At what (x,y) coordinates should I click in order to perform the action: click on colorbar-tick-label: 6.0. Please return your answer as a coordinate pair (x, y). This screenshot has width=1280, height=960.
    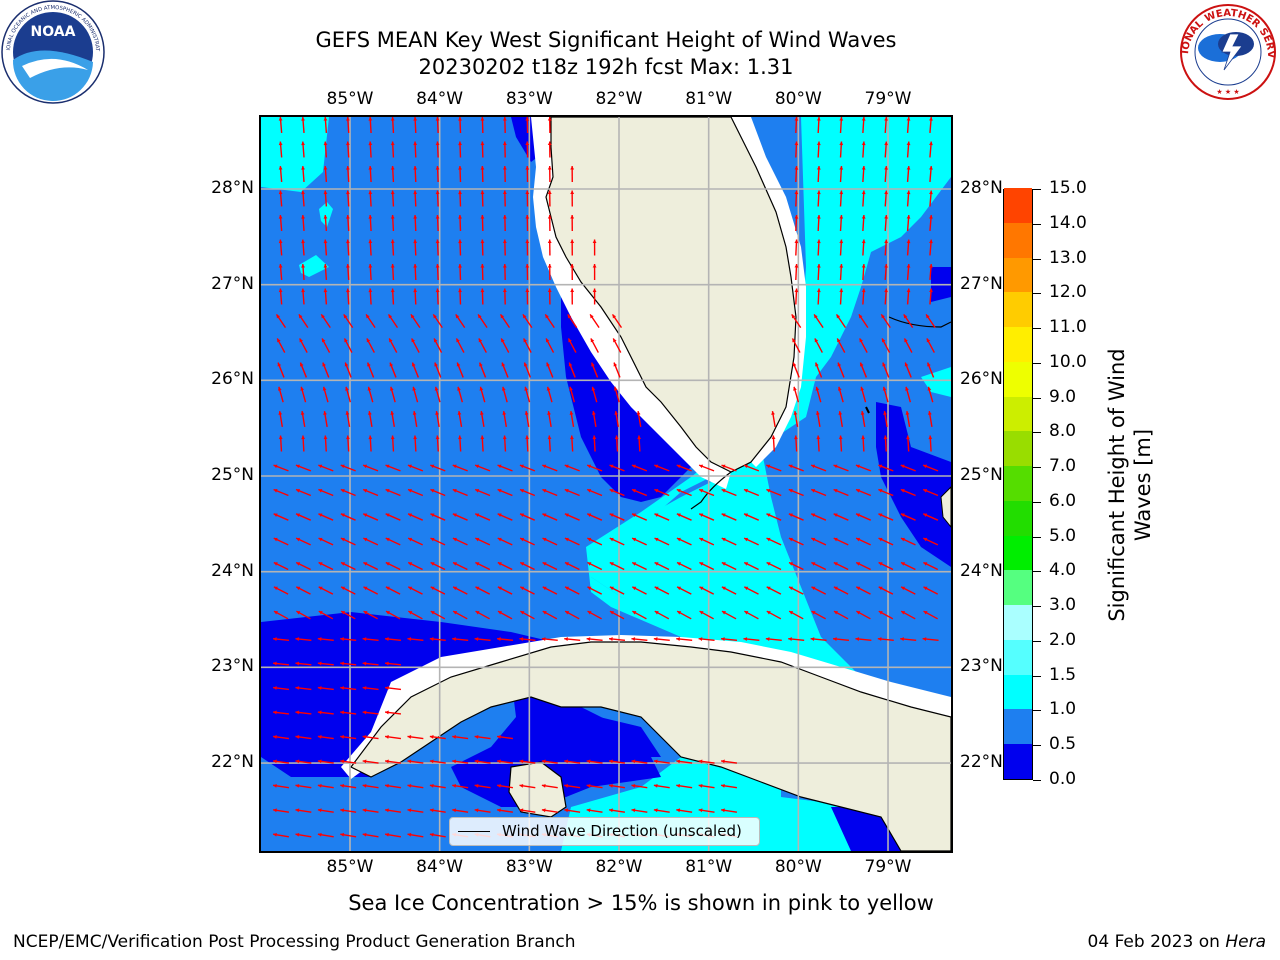
    Looking at the image, I should click on (1063, 500).